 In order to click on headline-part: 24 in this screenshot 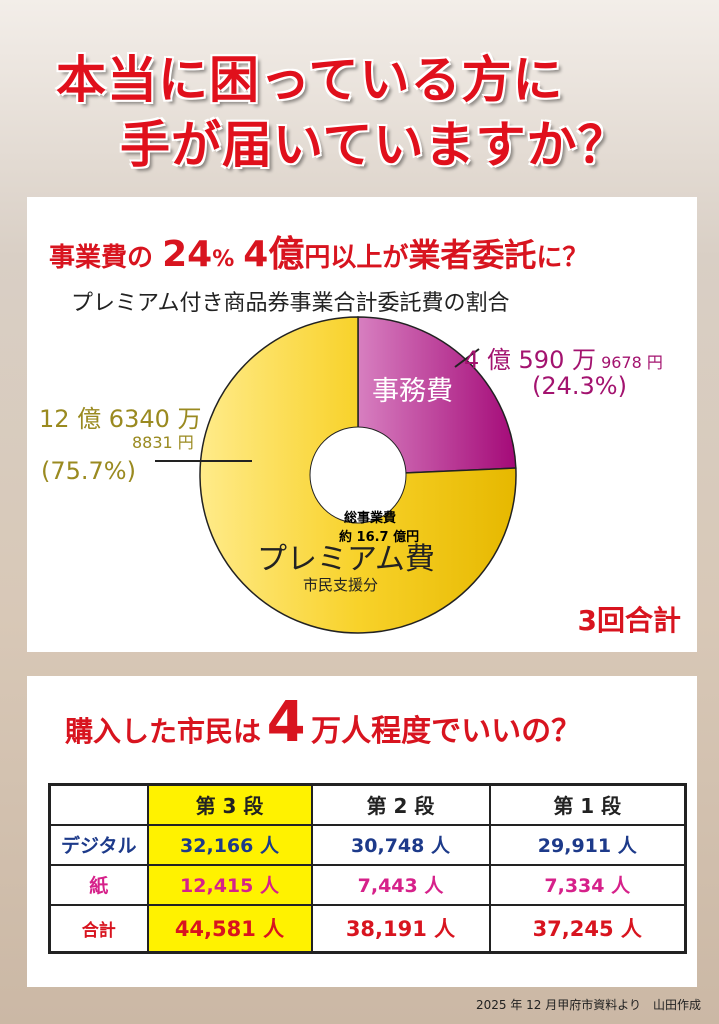, I will do `click(187, 254)`.